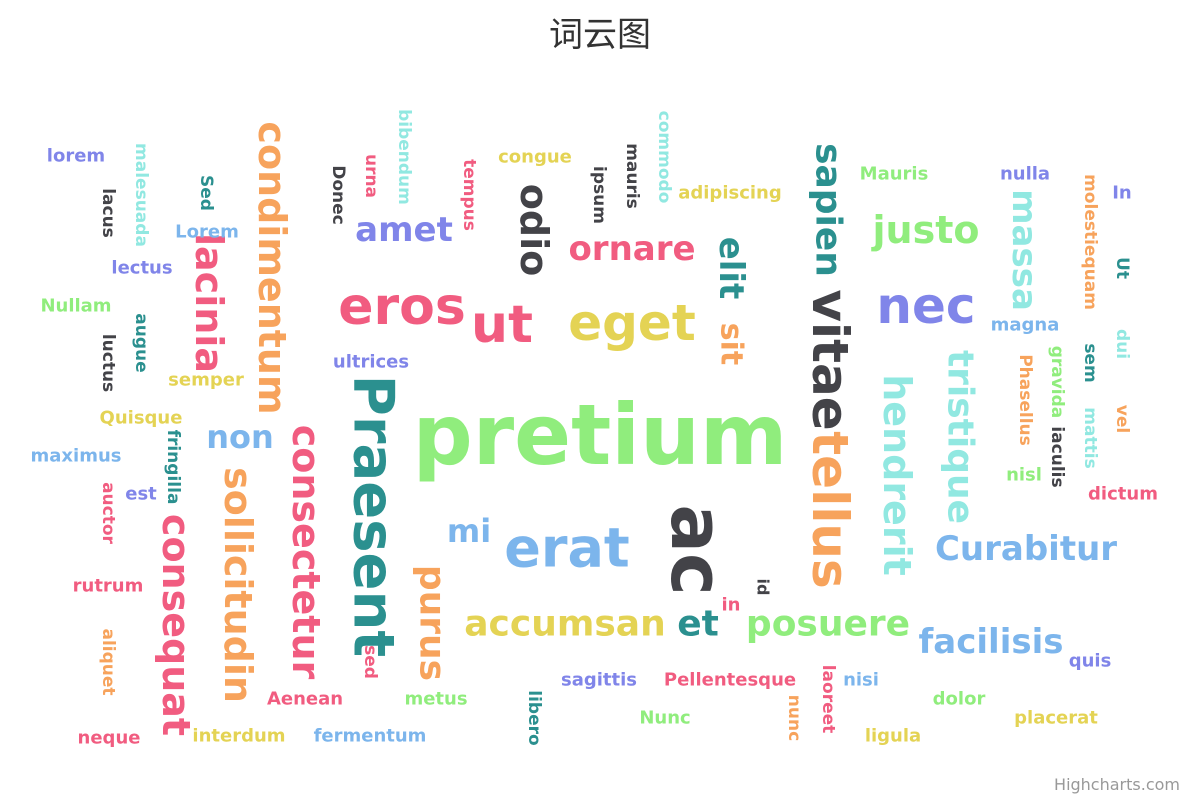 This screenshot has height=800, width=1200. What do you see at coordinates (1122, 419) in the screenshot?
I see `word-vel: vel` at bounding box center [1122, 419].